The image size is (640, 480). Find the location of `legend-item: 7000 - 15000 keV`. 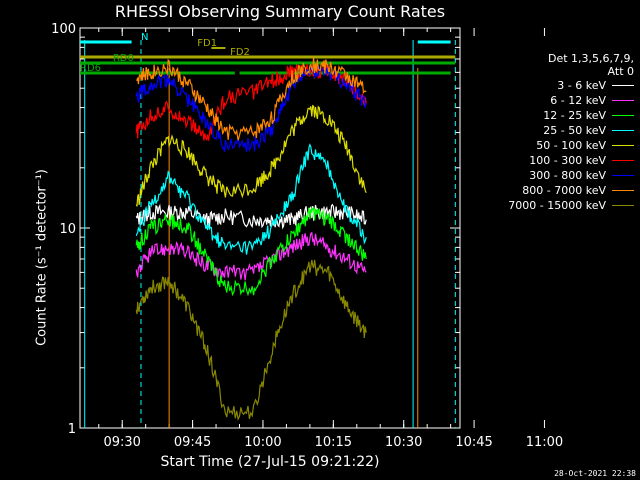

legend-item: 7000 - 15000 keV is located at coordinates (551, 205).